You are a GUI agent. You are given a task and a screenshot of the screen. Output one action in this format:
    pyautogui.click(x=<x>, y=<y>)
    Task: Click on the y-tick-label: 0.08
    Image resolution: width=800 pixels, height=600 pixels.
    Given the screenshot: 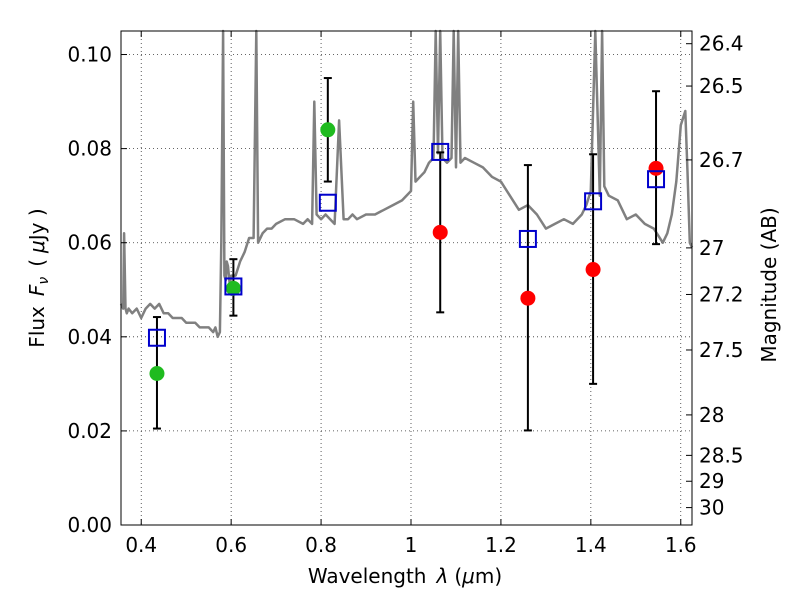 What is the action you would take?
    pyautogui.click(x=89, y=149)
    